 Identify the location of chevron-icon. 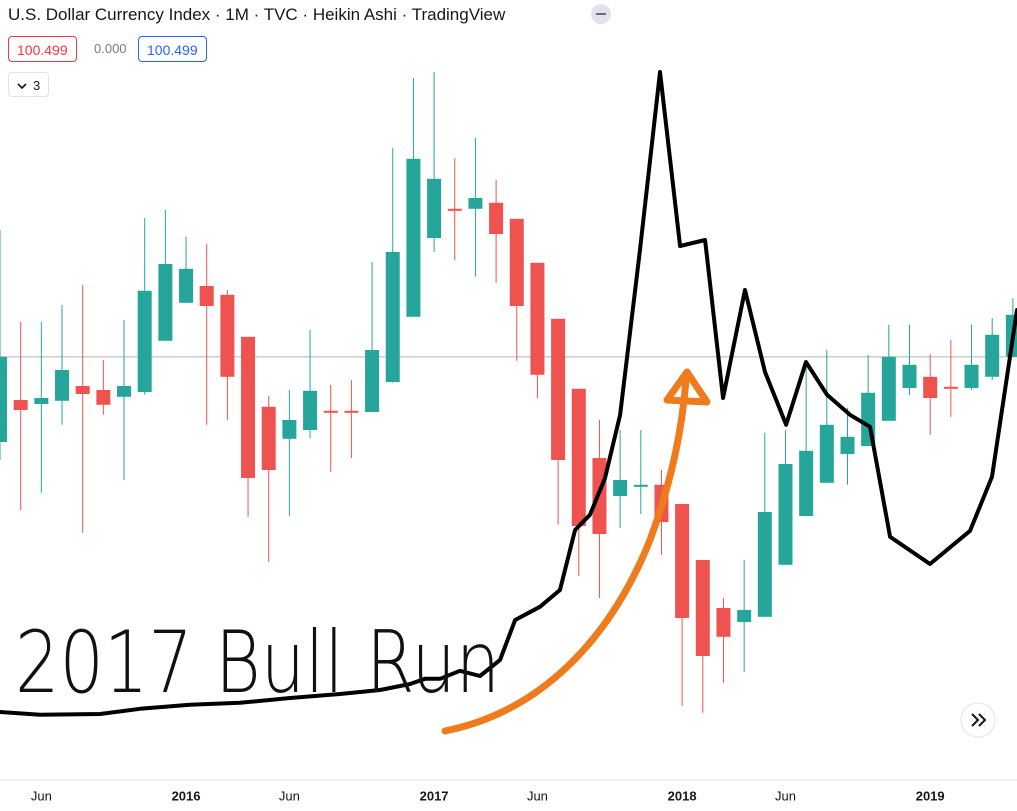
(22, 86).